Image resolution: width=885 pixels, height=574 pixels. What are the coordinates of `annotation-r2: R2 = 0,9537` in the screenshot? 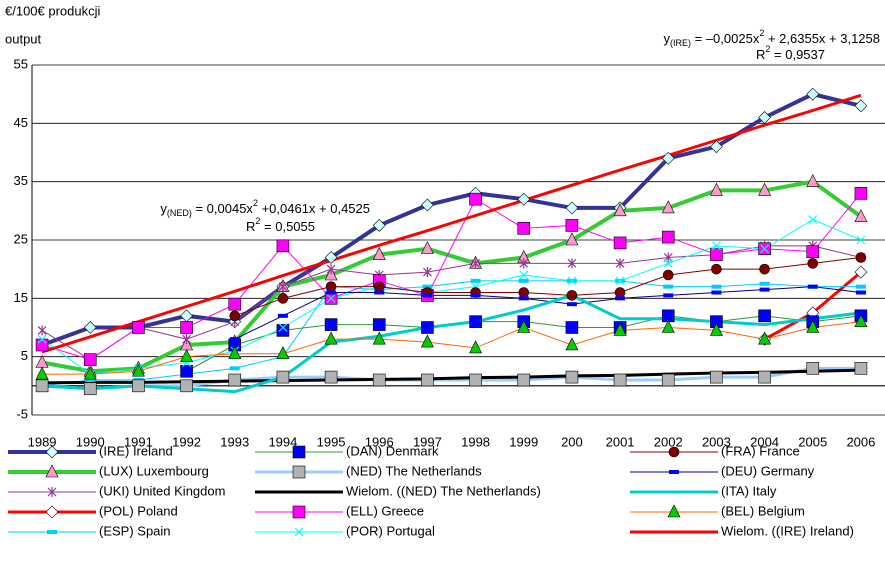 It's located at (790, 53).